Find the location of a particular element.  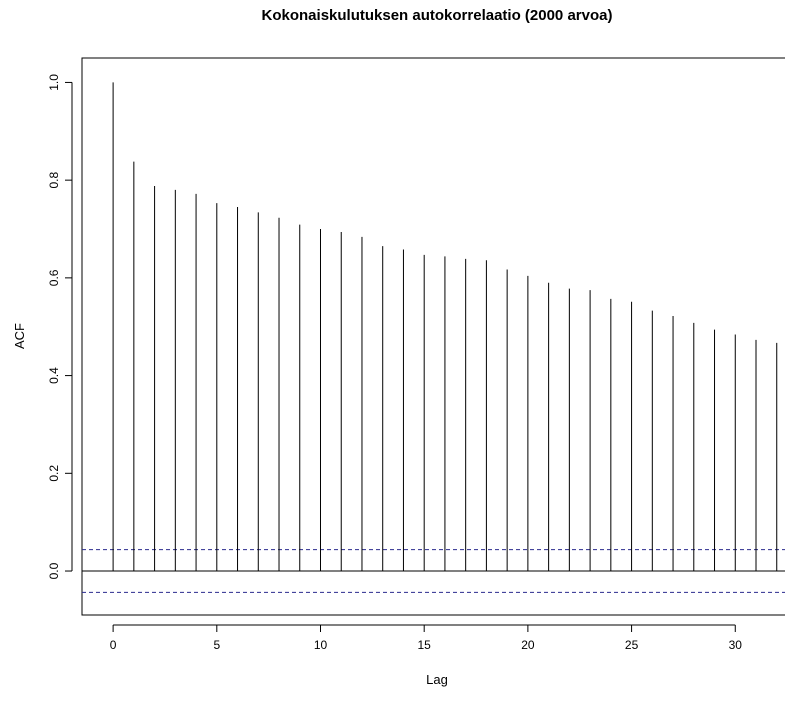

y-tick-label: 0.6 is located at coordinates (54, 277).